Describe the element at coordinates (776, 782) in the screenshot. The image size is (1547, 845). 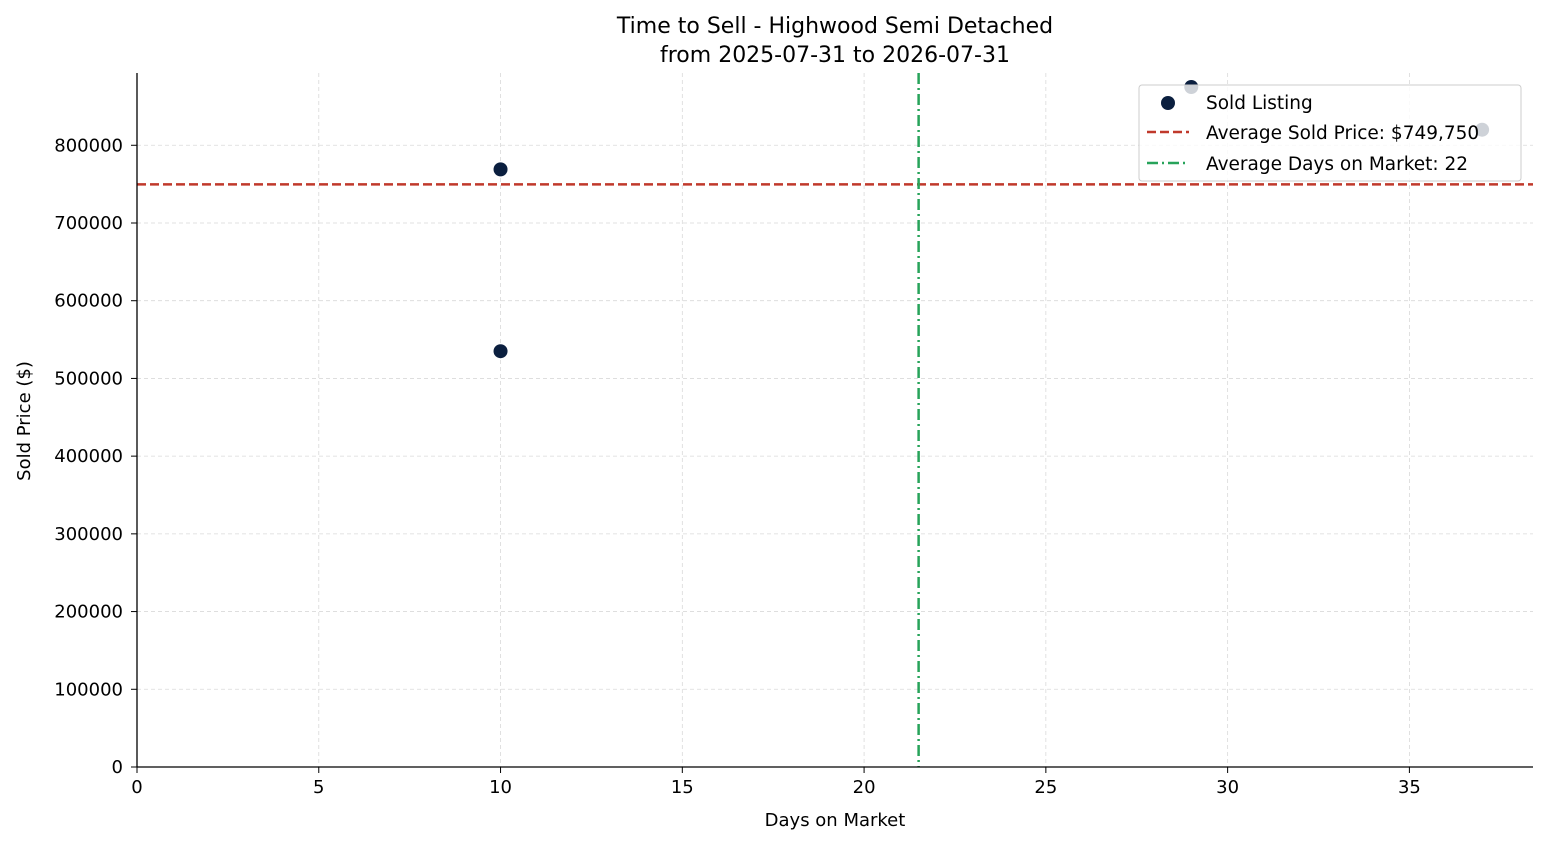
I see `x-axis-ticks: 0 5 10 15 20 25 30 35` at that location.